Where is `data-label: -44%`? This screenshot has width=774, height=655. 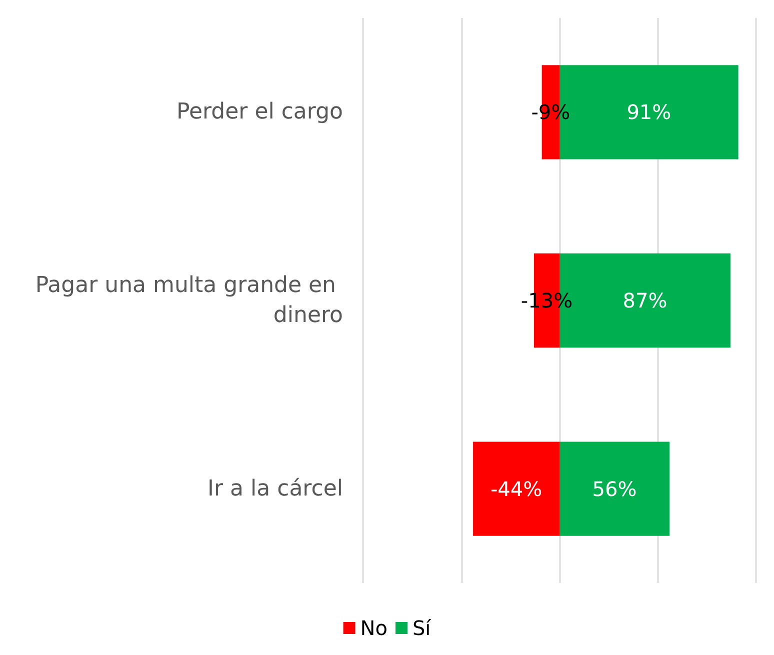 data-label: -44% is located at coordinates (516, 488).